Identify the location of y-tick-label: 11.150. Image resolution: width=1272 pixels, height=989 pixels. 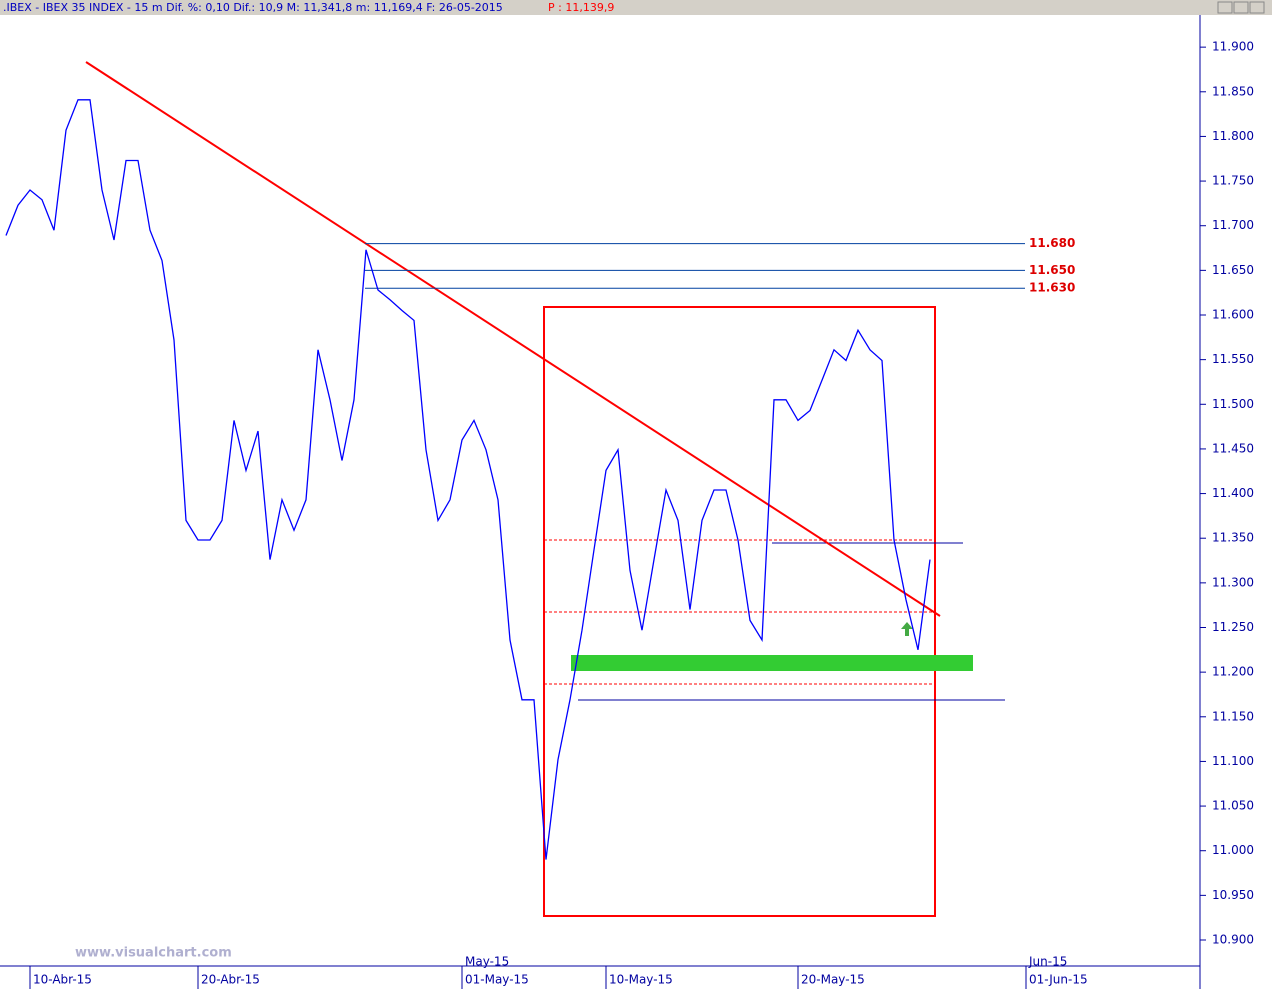
(1233, 716).